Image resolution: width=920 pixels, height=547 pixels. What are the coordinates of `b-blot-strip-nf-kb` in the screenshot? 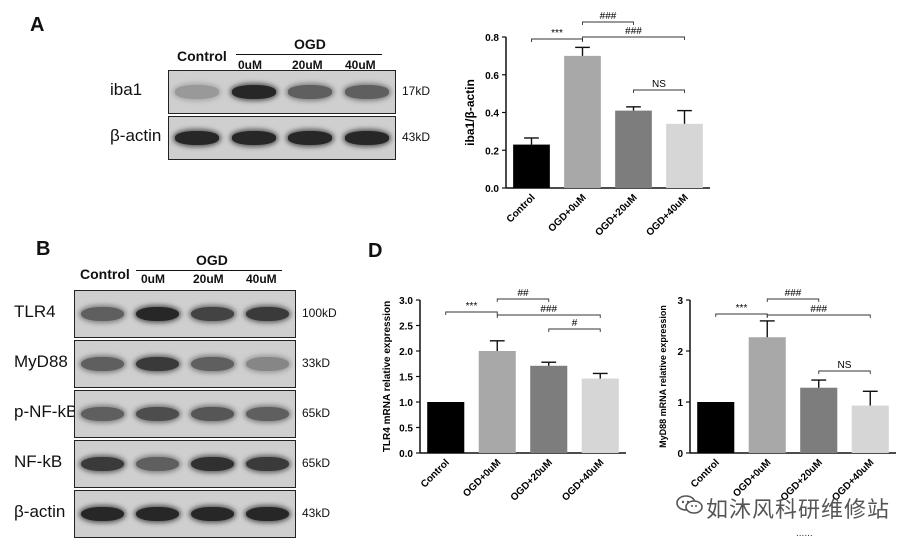 It's located at (185, 464).